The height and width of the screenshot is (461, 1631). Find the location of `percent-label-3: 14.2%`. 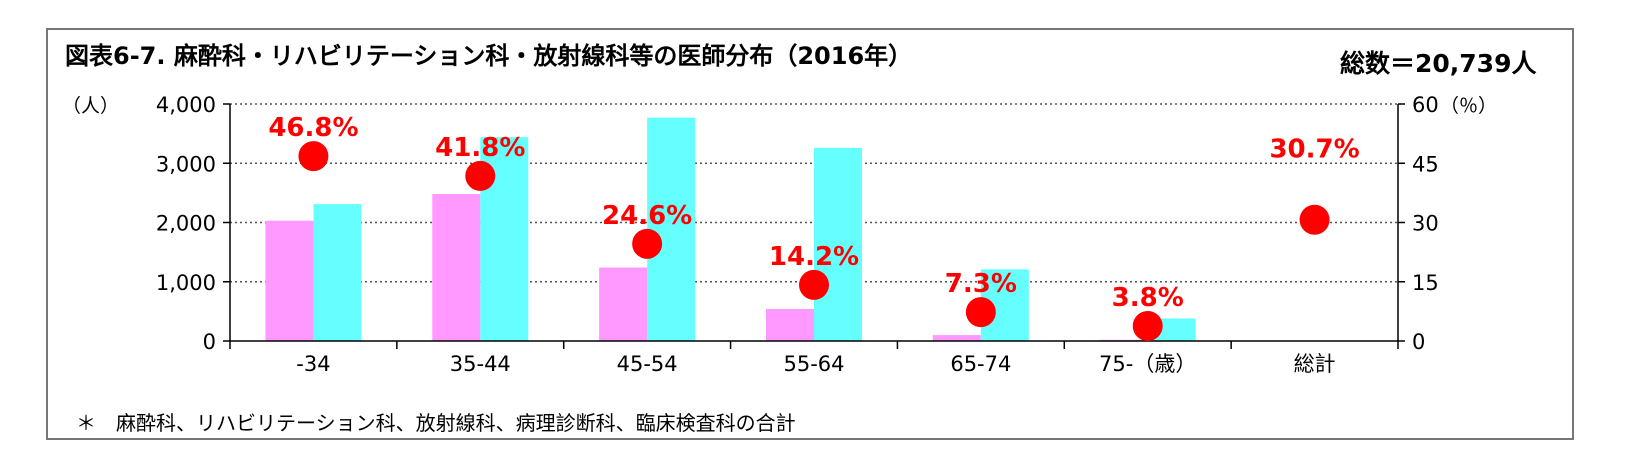

percent-label-3: 14.2% is located at coordinates (814, 257).